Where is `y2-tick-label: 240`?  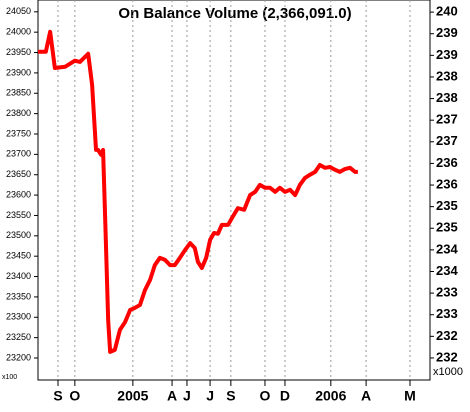 y2-tick-label: 240 is located at coordinates (447, 11).